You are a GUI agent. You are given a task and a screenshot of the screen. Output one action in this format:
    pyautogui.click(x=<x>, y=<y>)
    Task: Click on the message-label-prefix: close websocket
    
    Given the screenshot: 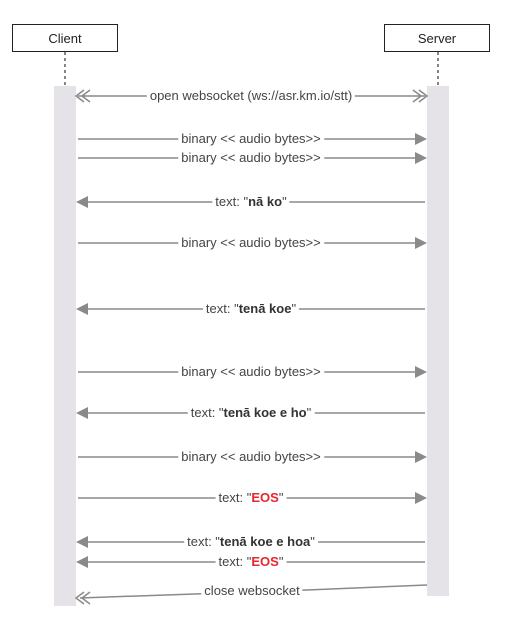 What is the action you would take?
    pyautogui.click(x=252, y=590)
    